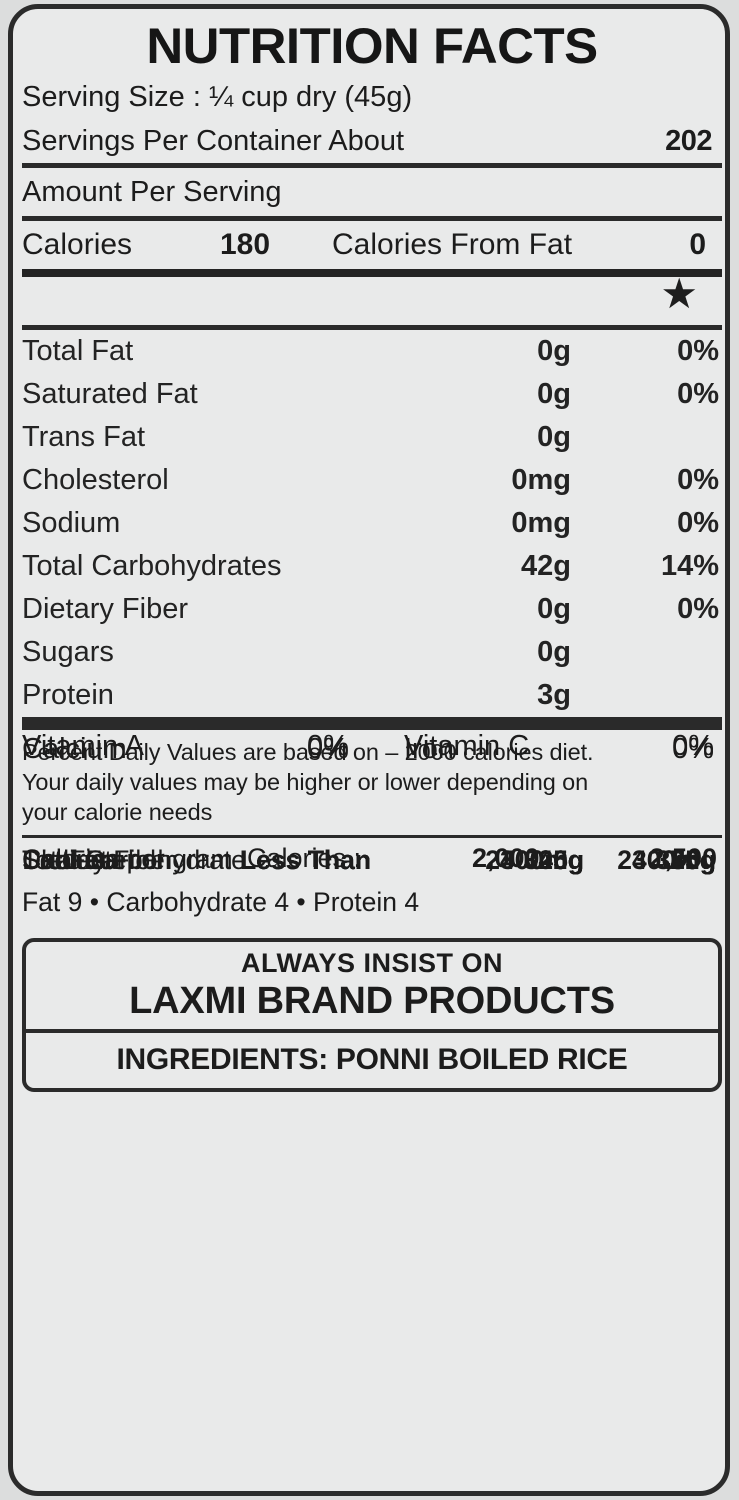 Image resolution: width=739 pixels, height=1500 pixels. Describe the element at coordinates (372, 836) in the screenshot. I see `divider-above-reference-table` at that location.